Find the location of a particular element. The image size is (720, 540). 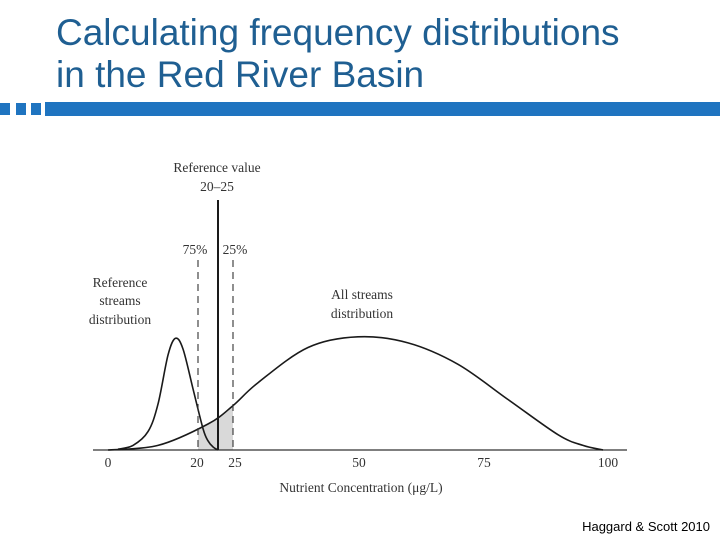

all-streams-curve is located at coordinates (355, 393).